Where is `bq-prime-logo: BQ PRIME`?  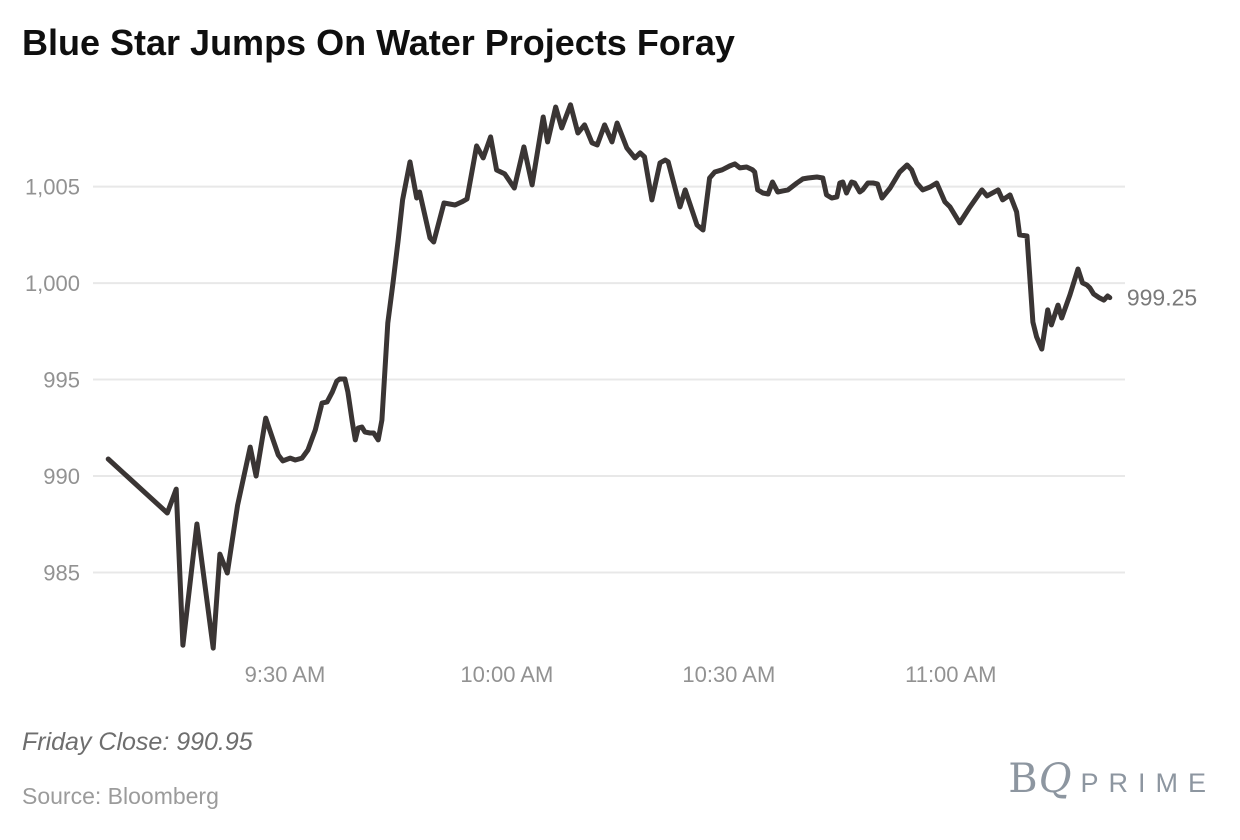 bq-prime-logo: BQ PRIME is located at coordinates (1112, 779).